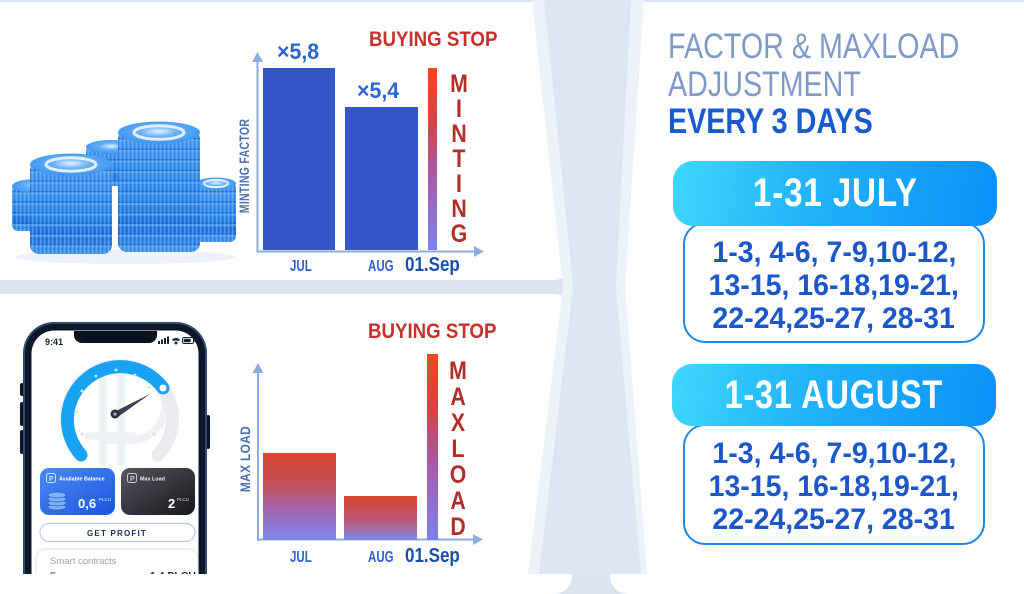 The width and height of the screenshot is (1024, 594). I want to click on svg-text: Max Load, so click(152, 480).